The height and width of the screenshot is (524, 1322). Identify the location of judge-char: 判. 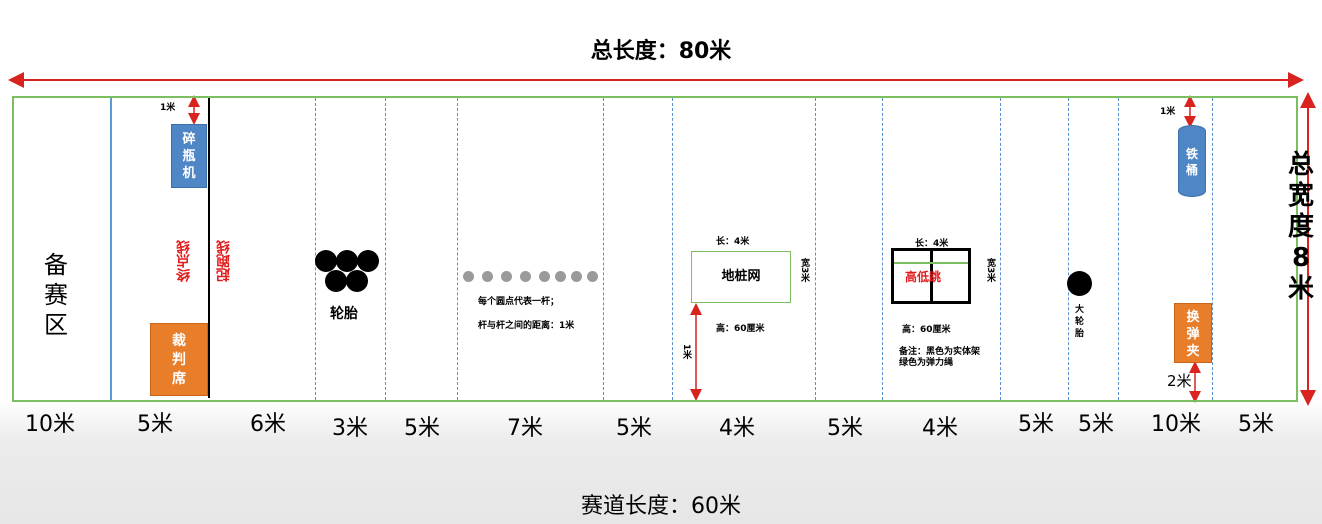
(179, 360).